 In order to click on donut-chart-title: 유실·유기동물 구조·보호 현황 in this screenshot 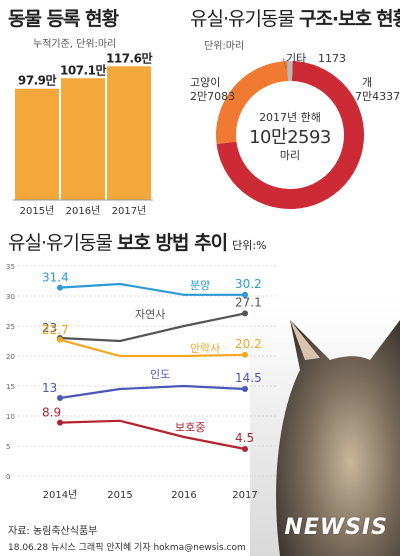, I will do `click(295, 17)`.